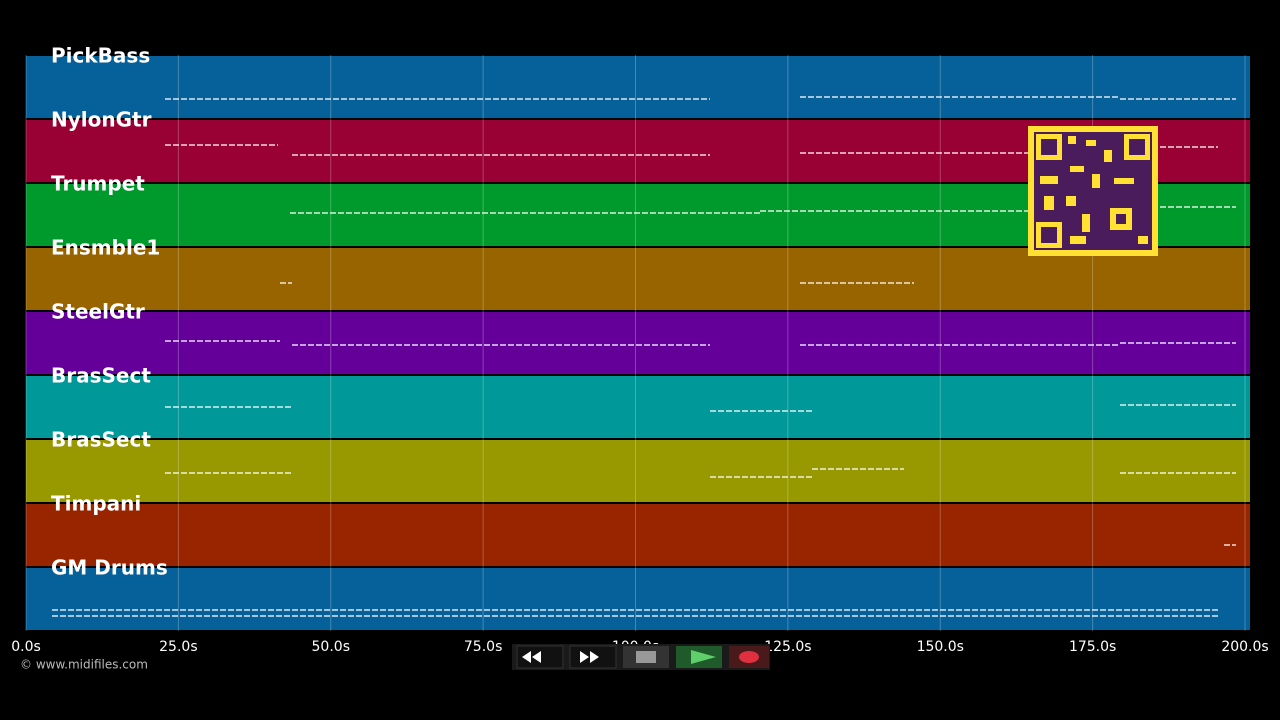 The image size is (1280, 720). Describe the element at coordinates (96, 504) in the screenshot. I see `track-name: Timpani` at that location.